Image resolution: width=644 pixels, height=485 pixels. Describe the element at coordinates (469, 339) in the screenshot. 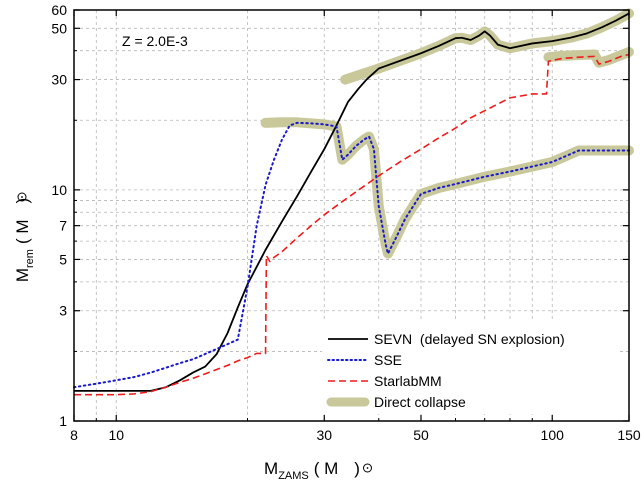

I see `legend-label-sevn: SEVN (delayed SN explosion)` at that location.